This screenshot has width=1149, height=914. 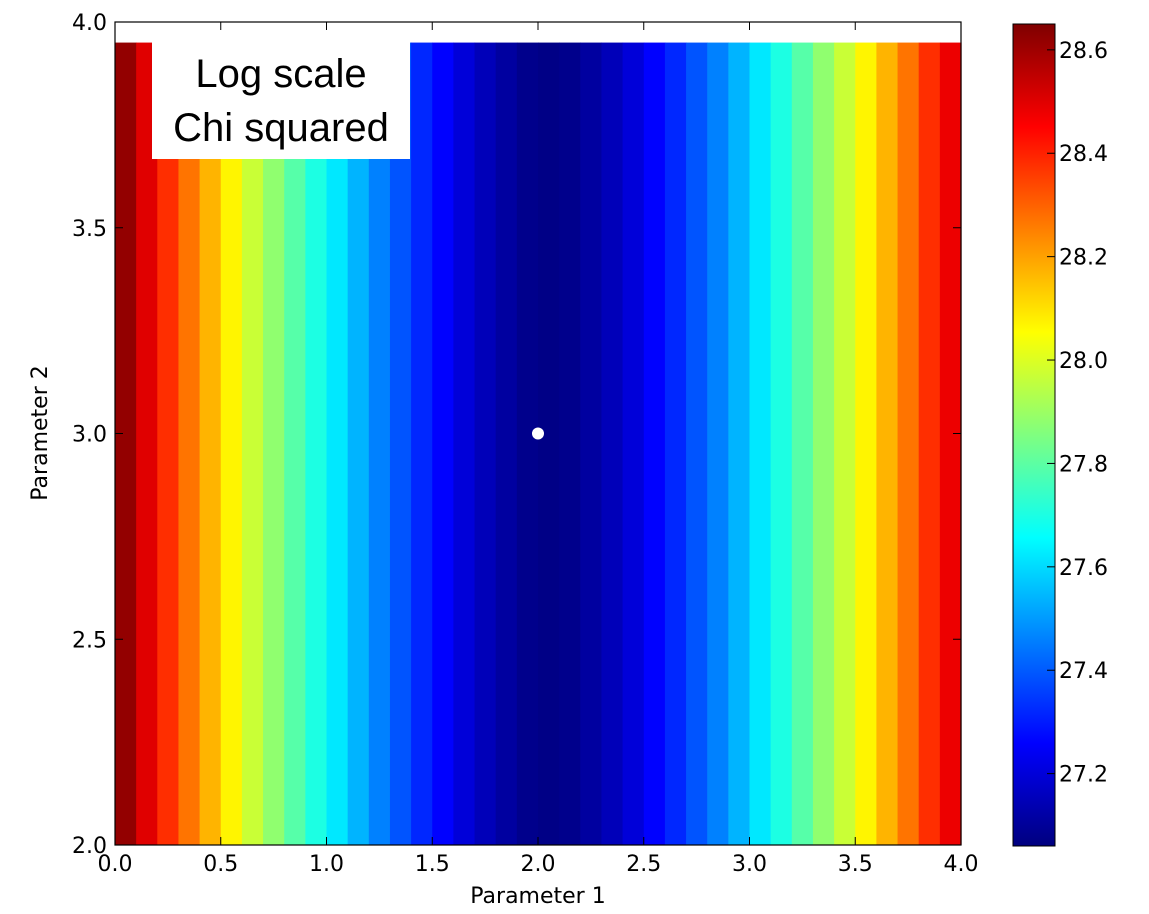 What do you see at coordinates (1083, 361) in the screenshot?
I see `colorbar-tick-label: 28.0` at bounding box center [1083, 361].